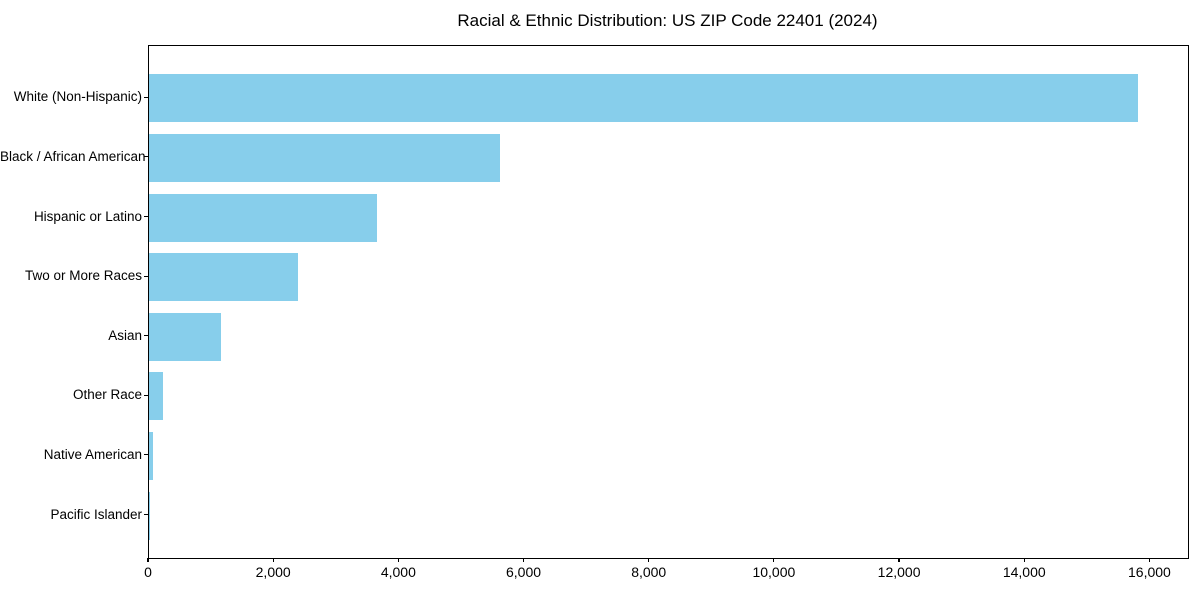 The width and height of the screenshot is (1200, 600). I want to click on bar-other-race, so click(156, 396).